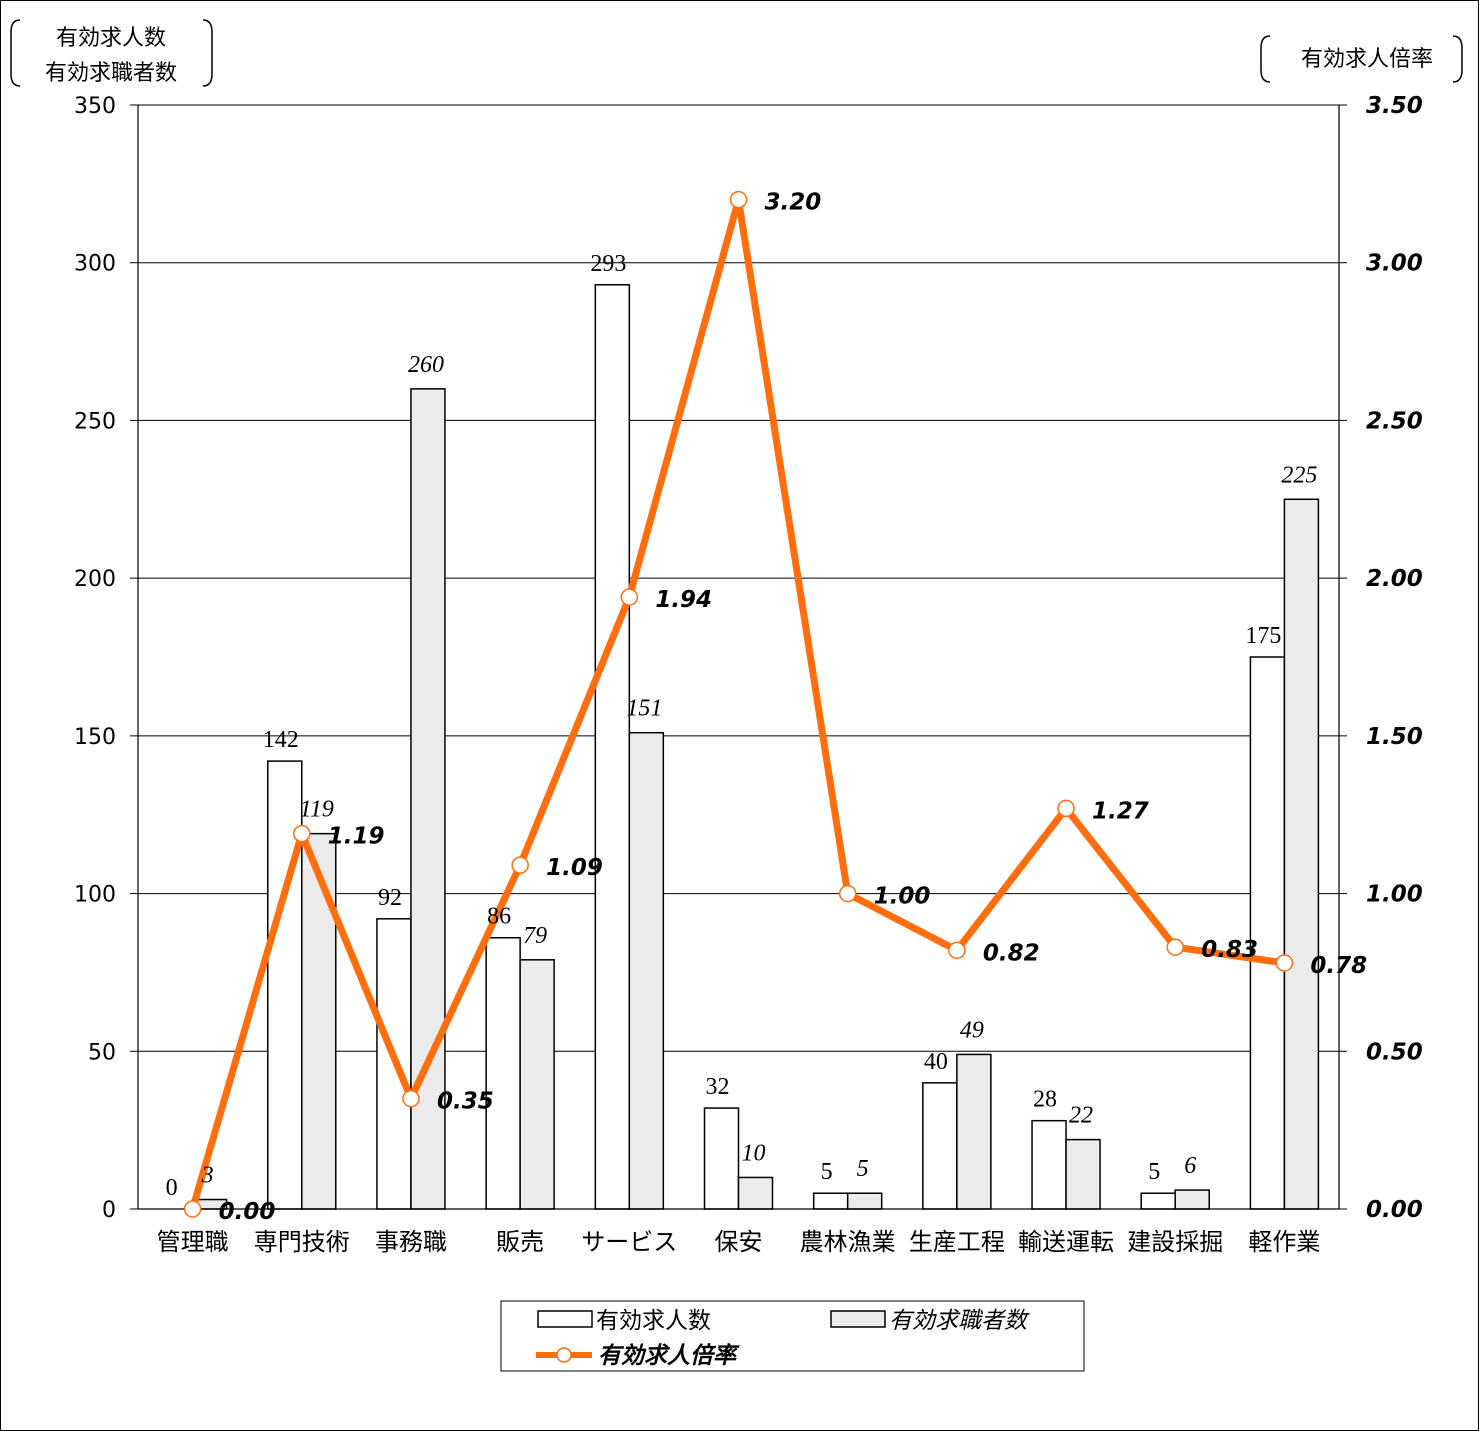 This screenshot has height=1431, width=1479. What do you see at coordinates (1338, 966) in the screenshot?
I see `ratio-value-label: 0.78` at bounding box center [1338, 966].